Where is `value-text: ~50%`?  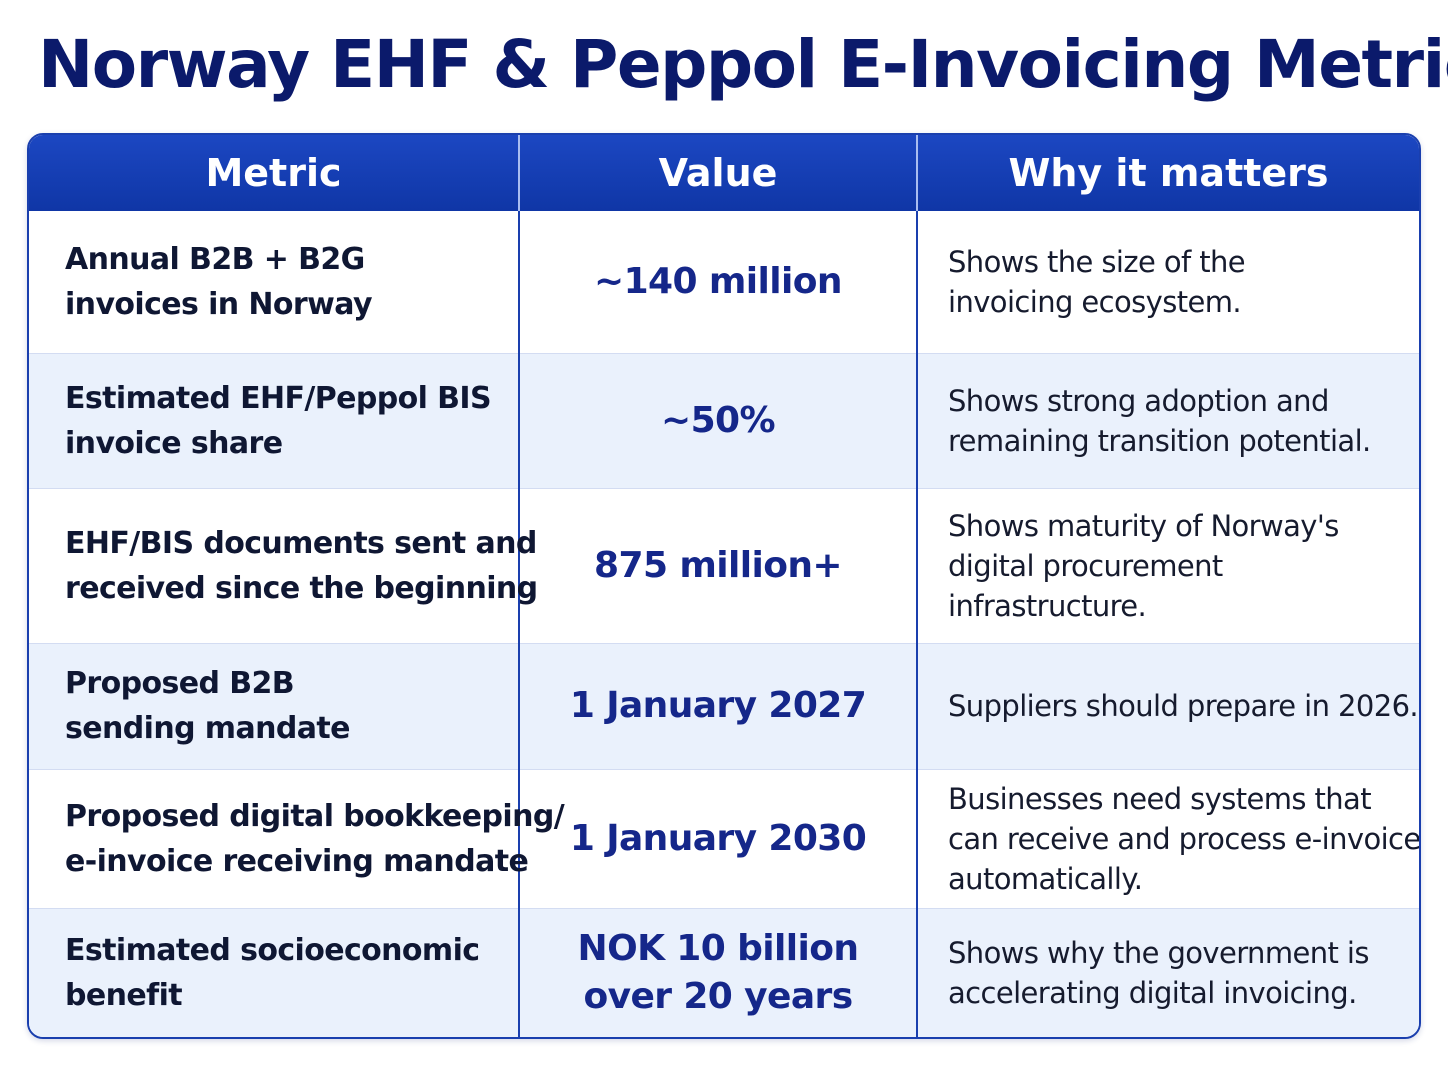 value-text: ~50% is located at coordinates (718, 420).